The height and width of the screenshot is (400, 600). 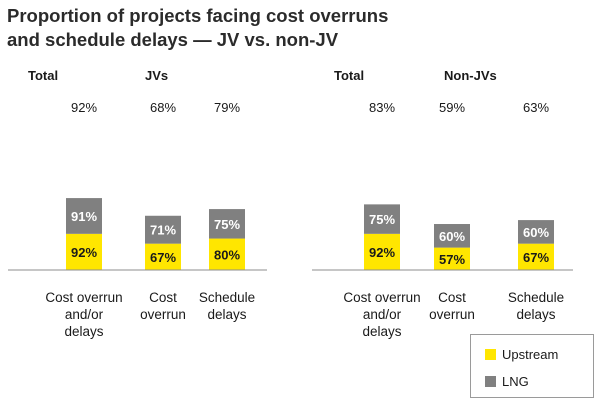 I want to click on bar-label-lng: 91%, so click(x=84, y=216).